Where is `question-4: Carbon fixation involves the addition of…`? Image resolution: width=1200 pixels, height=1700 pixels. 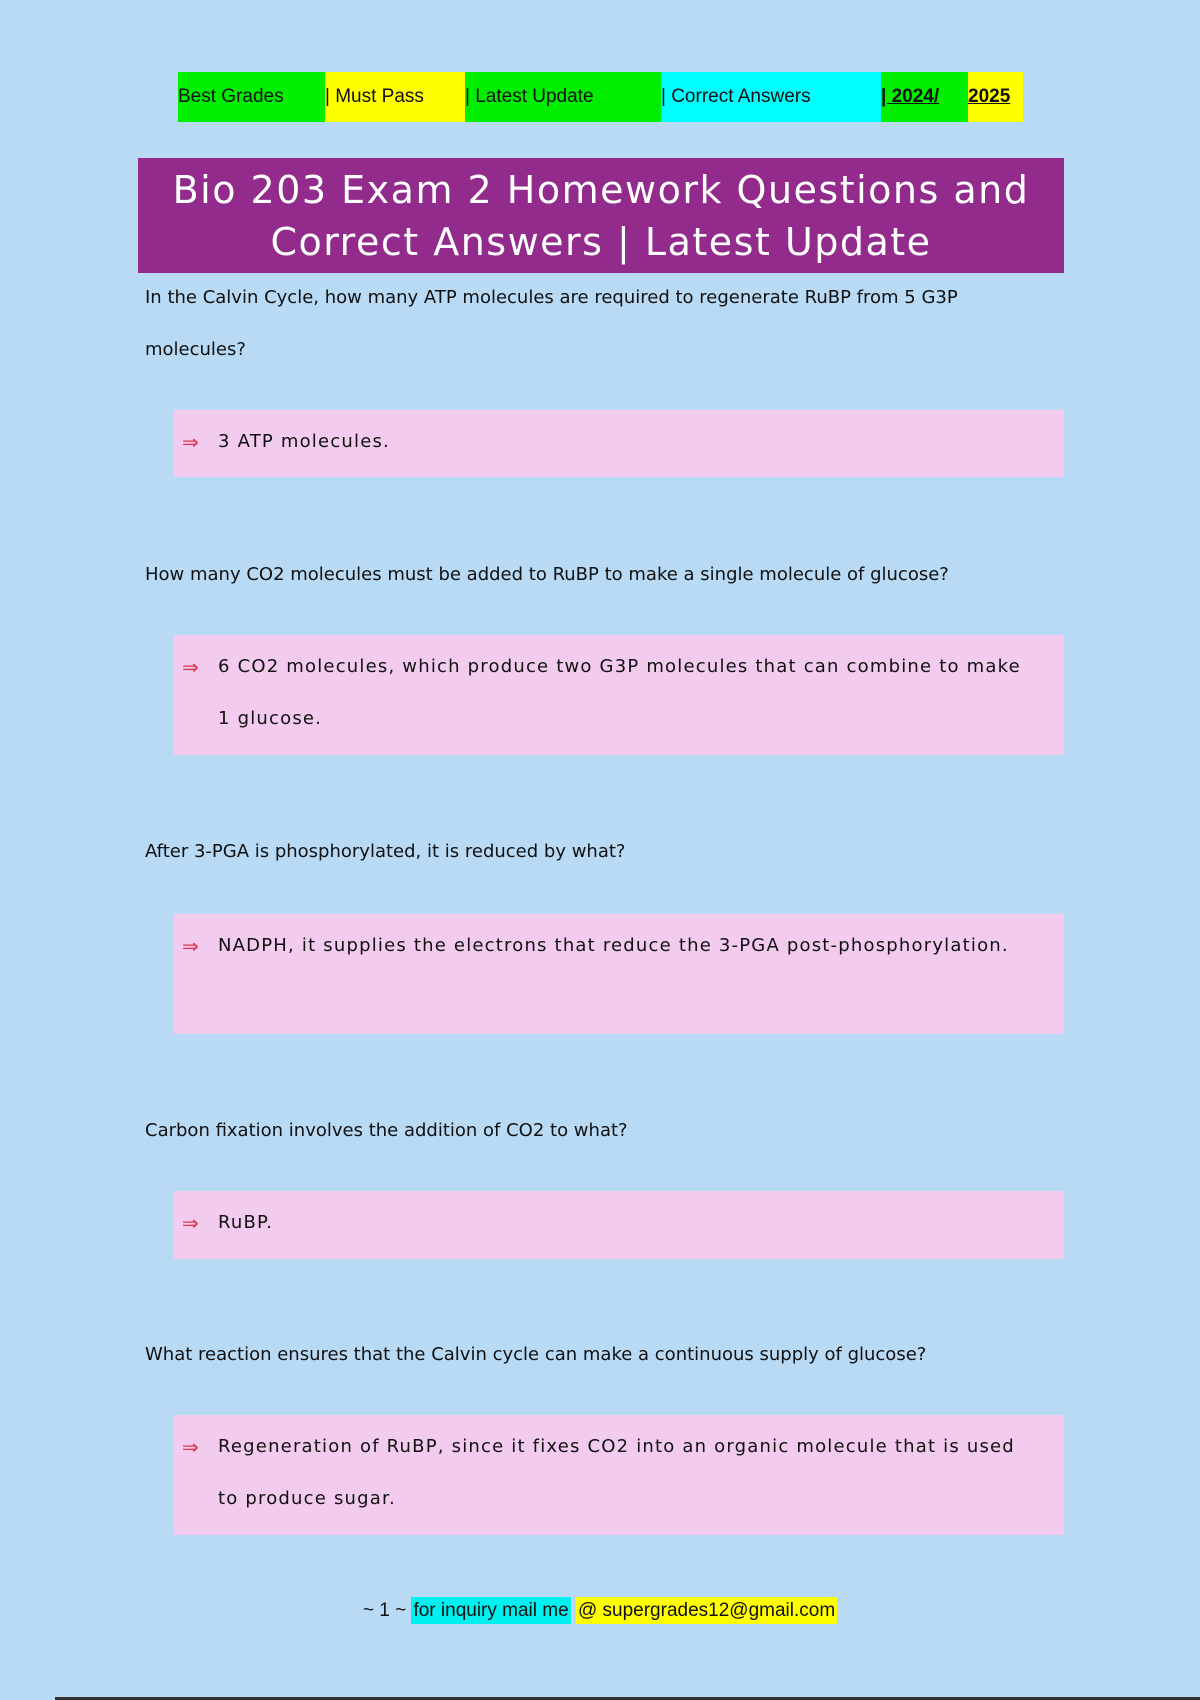 question-4: Carbon fixation involves the addition of… is located at coordinates (386, 1130).